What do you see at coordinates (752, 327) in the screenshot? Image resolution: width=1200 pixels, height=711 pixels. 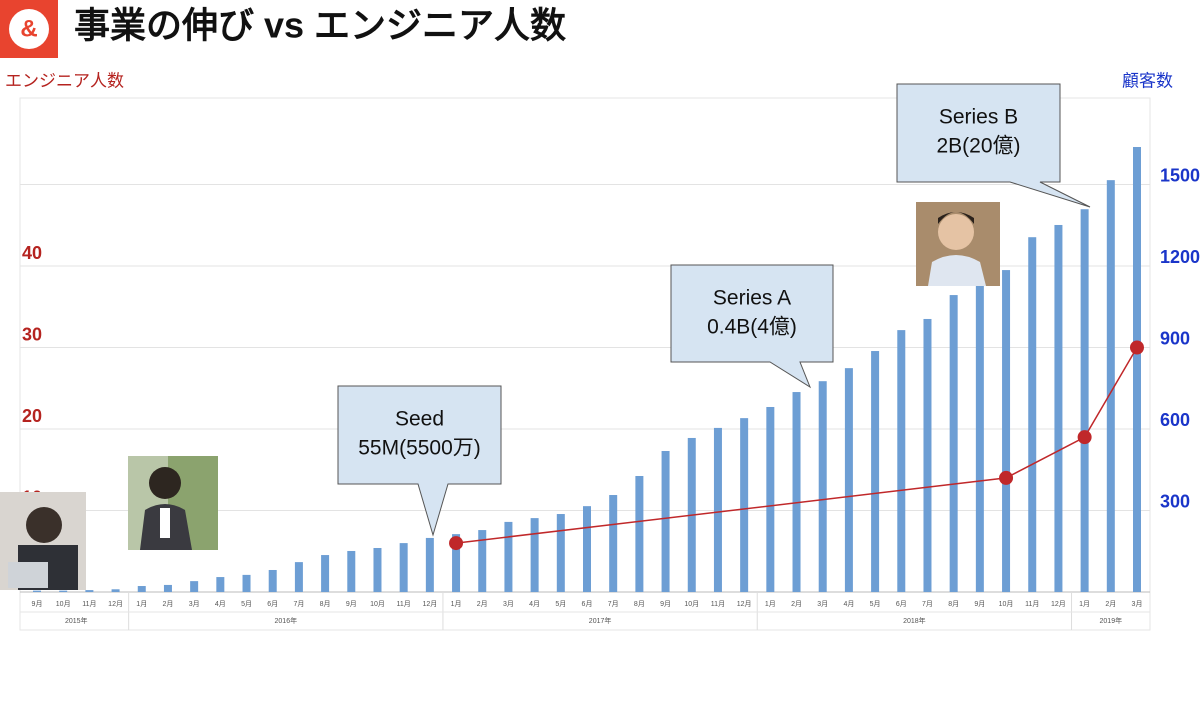 I see `callout-text: 0.4B(4億)` at bounding box center [752, 327].